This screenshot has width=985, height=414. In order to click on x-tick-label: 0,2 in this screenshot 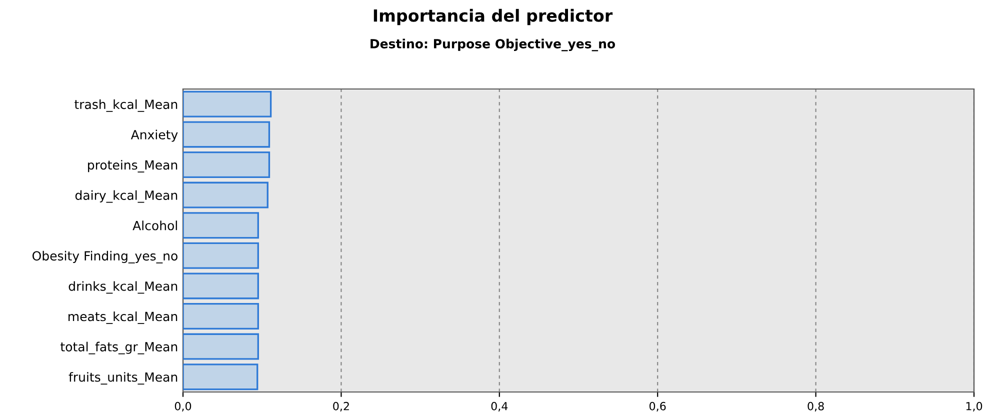, I will do `click(341, 407)`.